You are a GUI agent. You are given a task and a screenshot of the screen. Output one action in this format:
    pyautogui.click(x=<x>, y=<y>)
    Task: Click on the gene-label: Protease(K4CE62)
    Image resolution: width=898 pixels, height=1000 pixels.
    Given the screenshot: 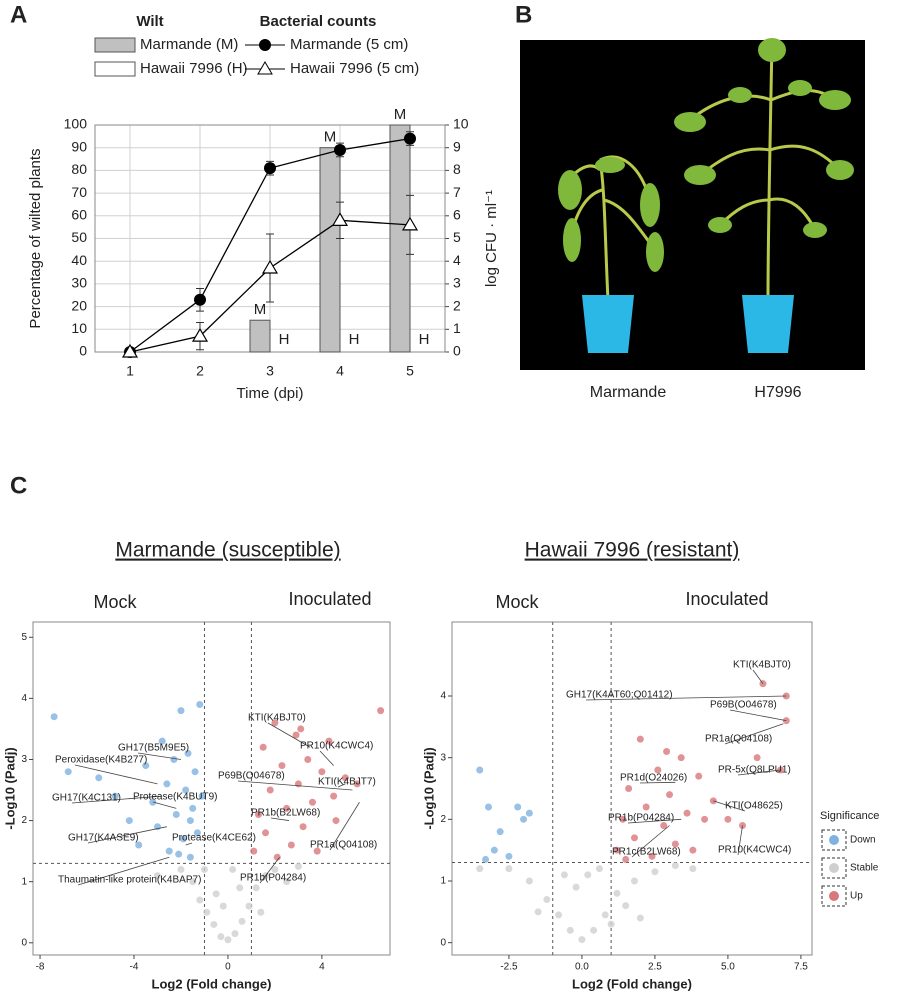 What is the action you would take?
    pyautogui.click(x=214, y=838)
    